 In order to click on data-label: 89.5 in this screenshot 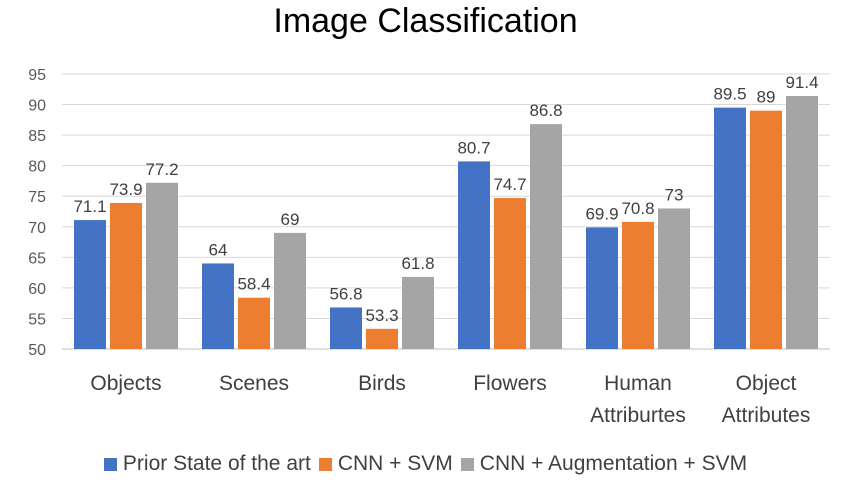, I will do `click(729, 94)`.